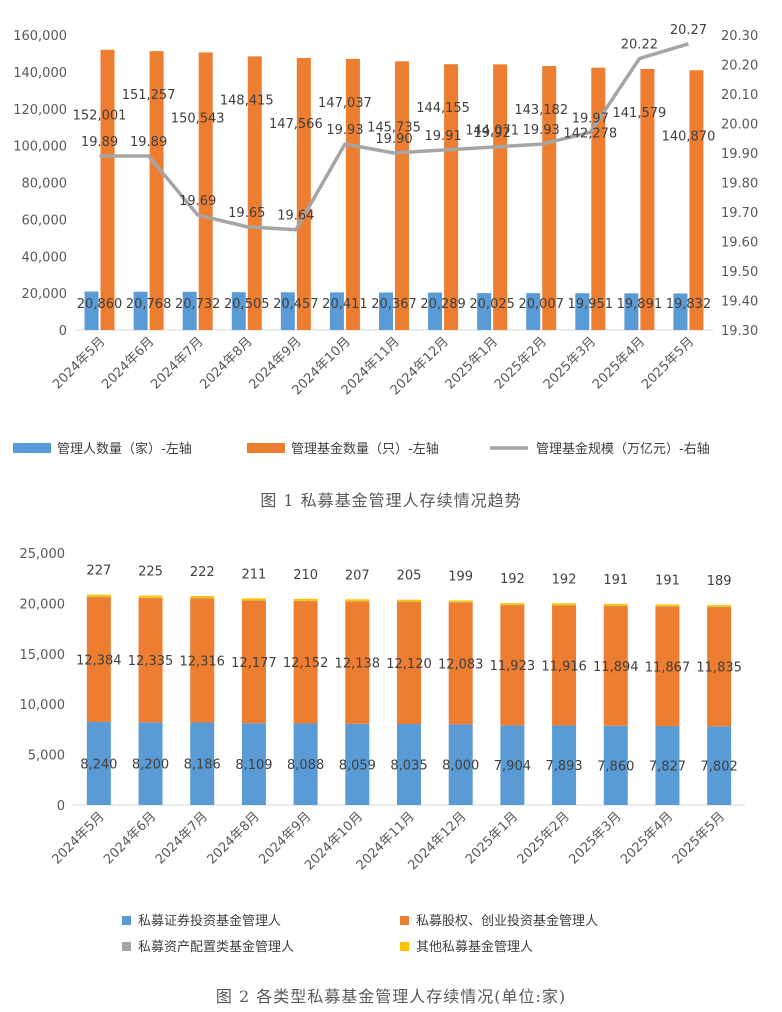 The width and height of the screenshot is (782, 1012). What do you see at coordinates (63, 331) in the screenshot?
I see `y-left-tick-label: 0` at bounding box center [63, 331].